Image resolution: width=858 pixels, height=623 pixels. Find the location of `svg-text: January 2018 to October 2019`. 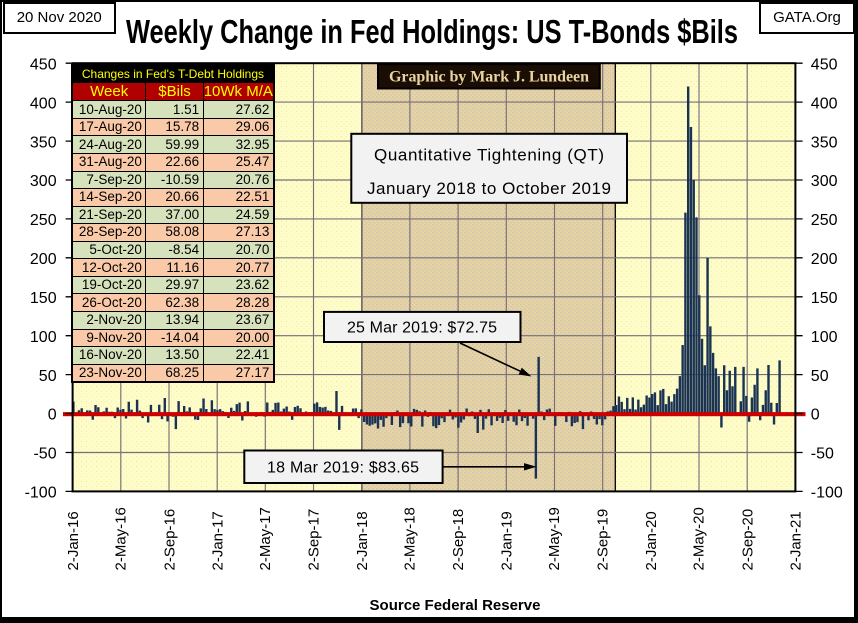

svg-text: January 2018 to October 2019 is located at coordinates (489, 188).